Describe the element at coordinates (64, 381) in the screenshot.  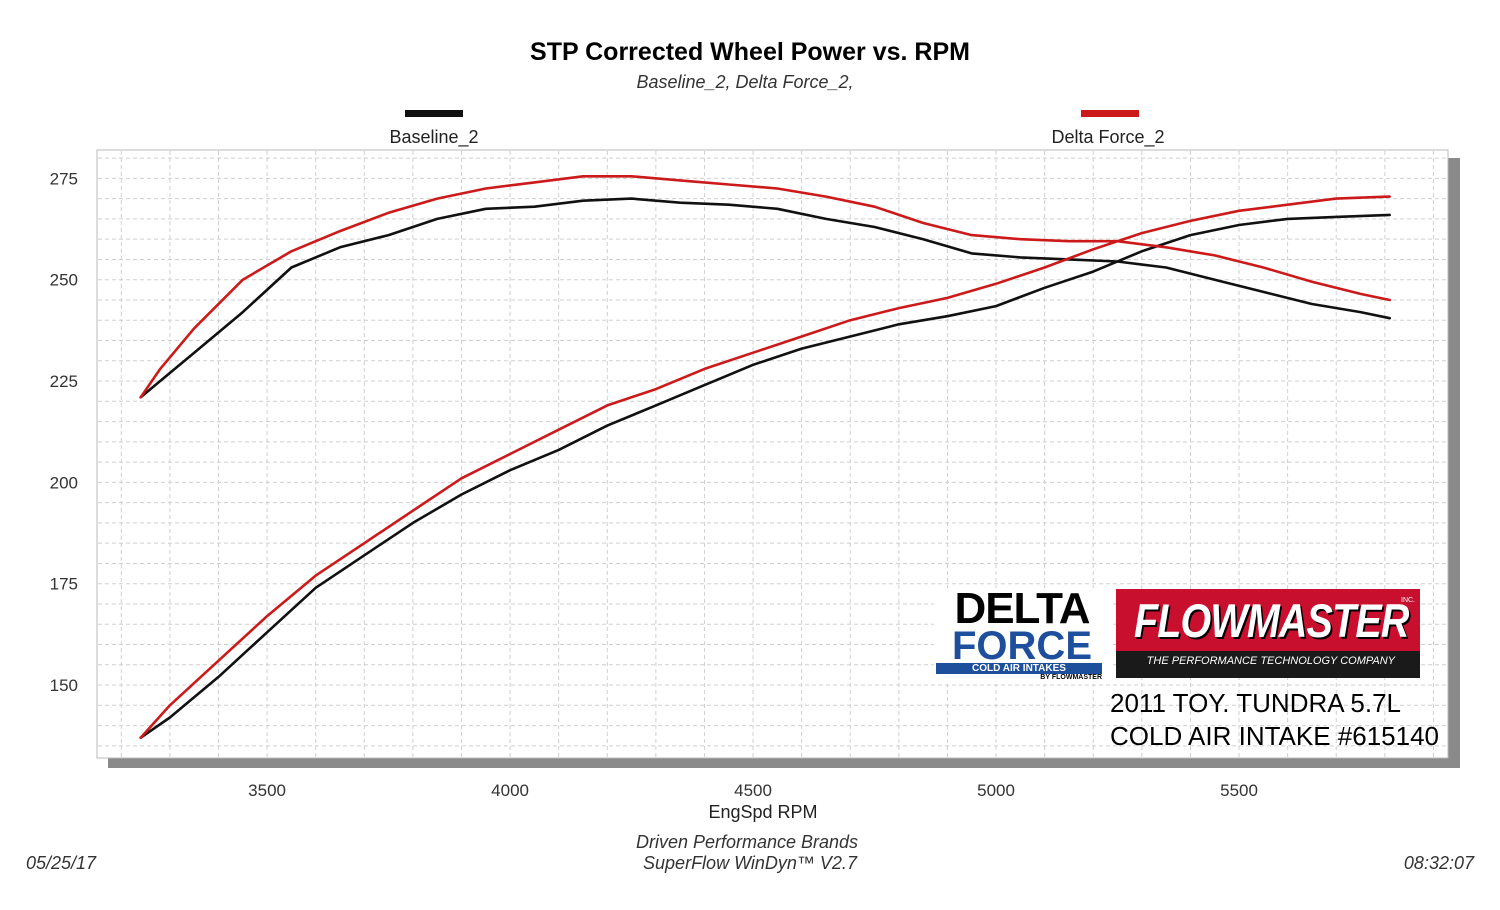
I see `y-tick-label: 225` at that location.